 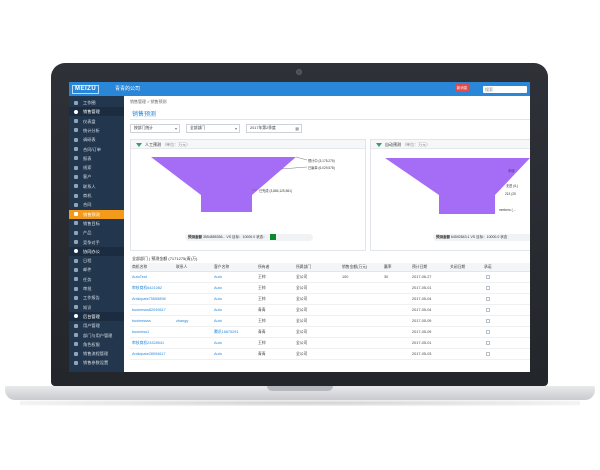 I want to click on sidebar-item: 知识, so click(x=96, y=307).